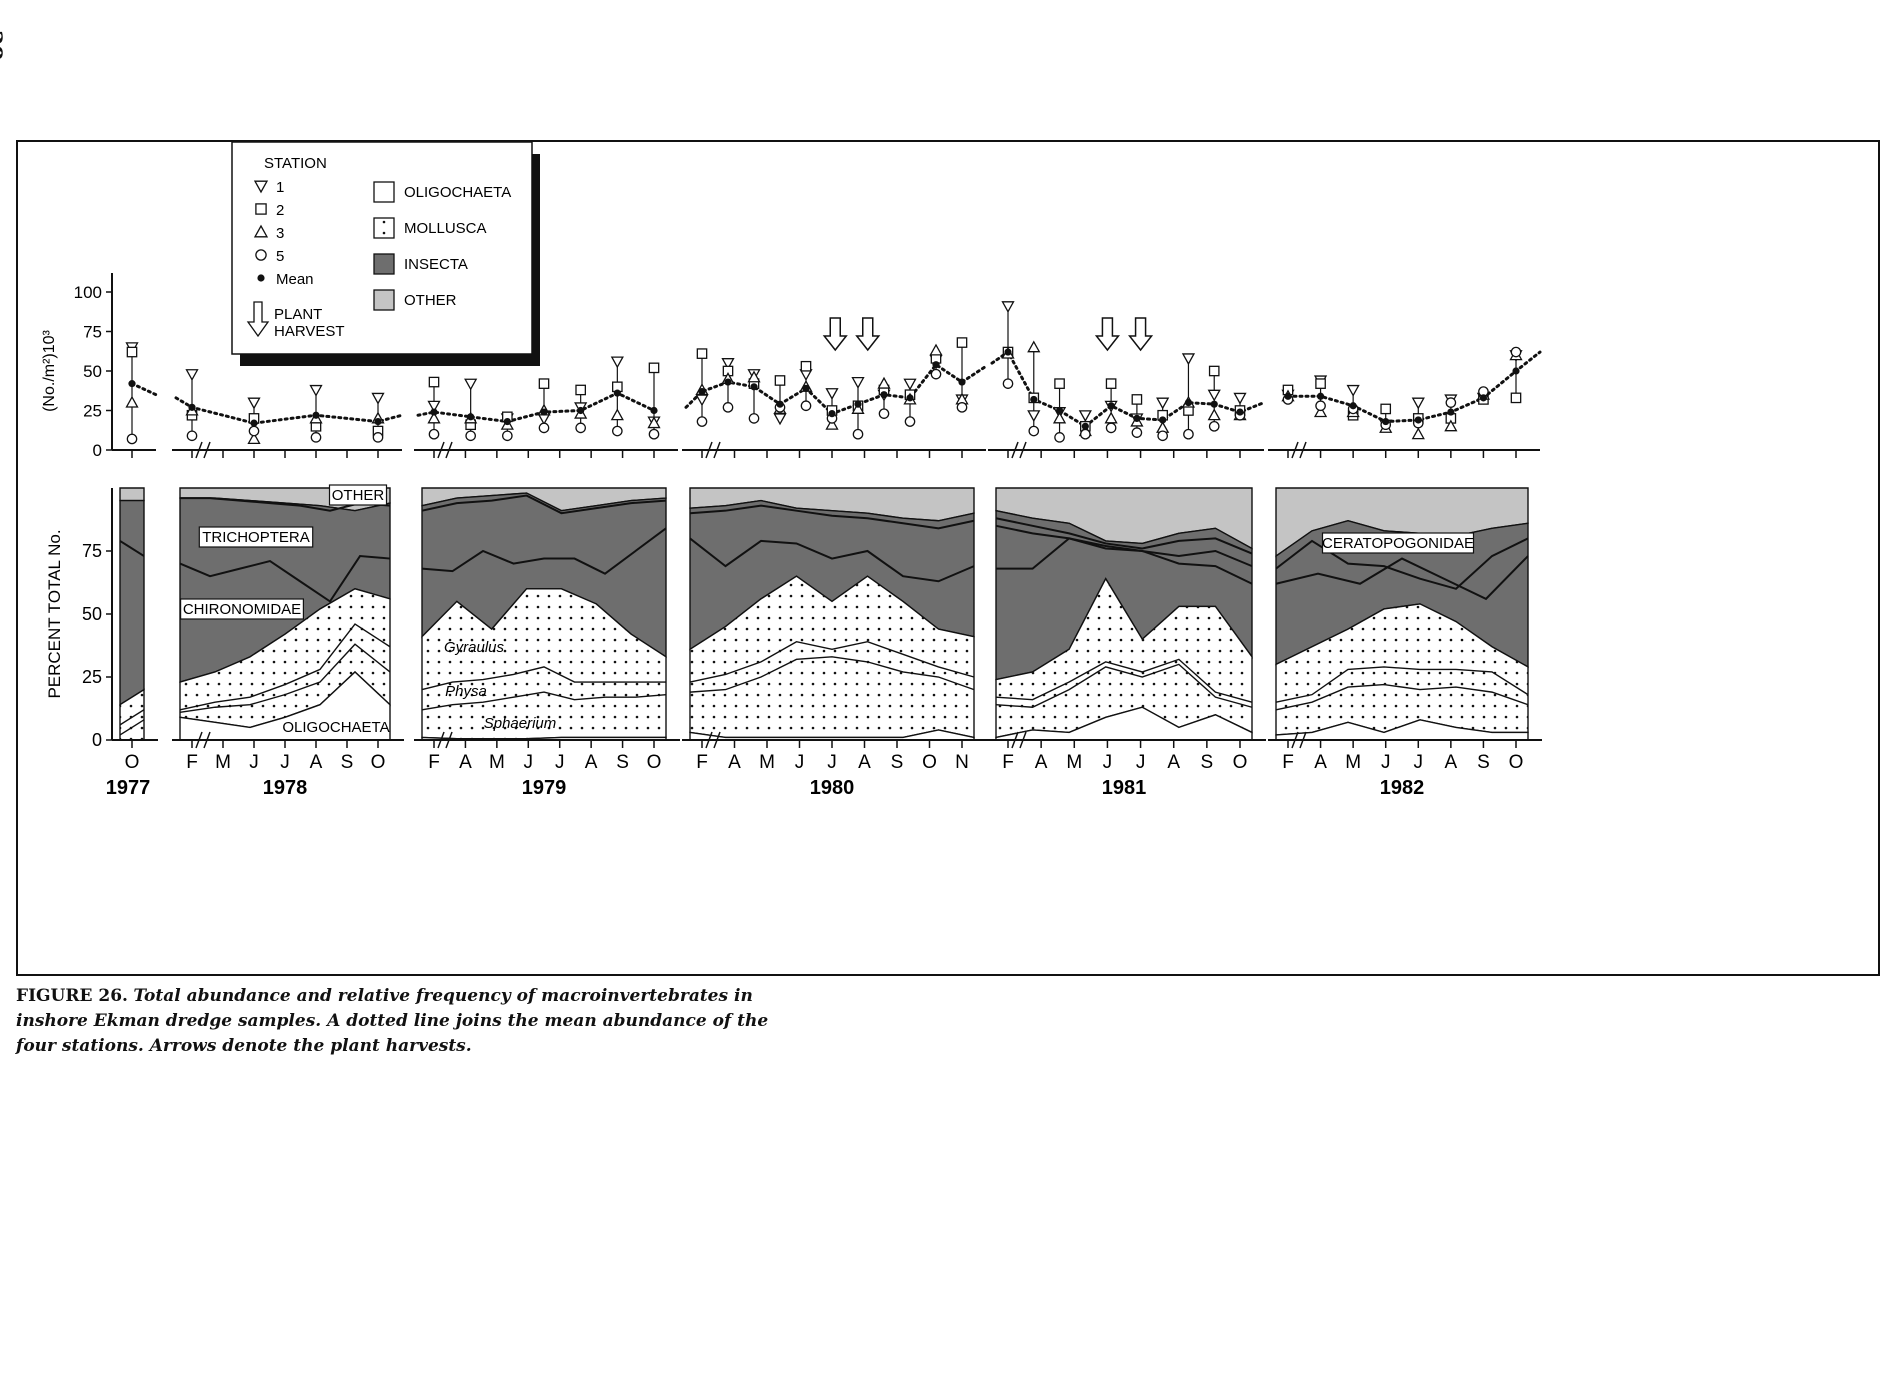  What do you see at coordinates (384, 192) in the screenshot?
I see `legend-swatch` at bounding box center [384, 192].